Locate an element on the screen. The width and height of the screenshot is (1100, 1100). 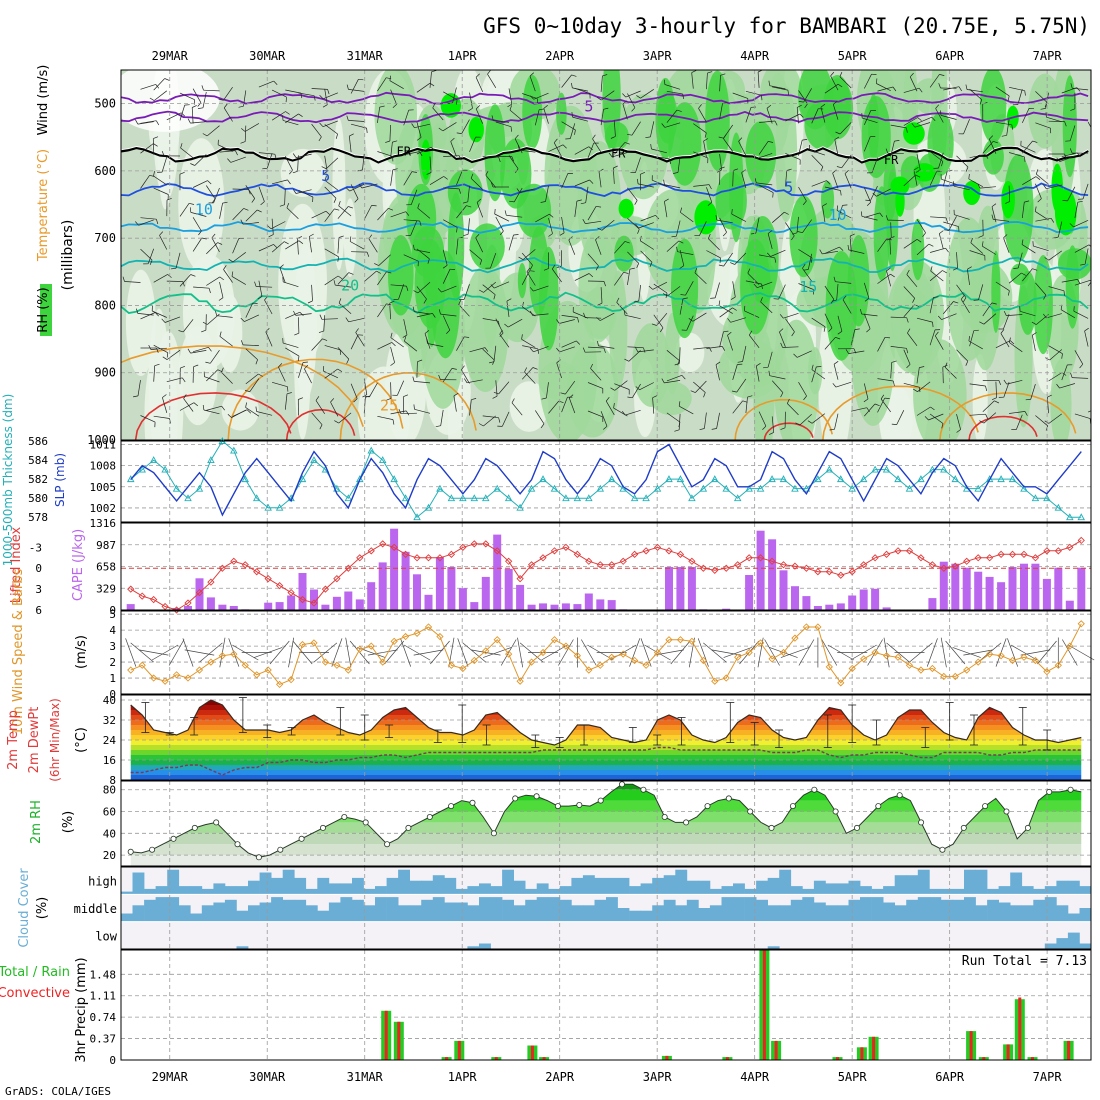
rh-wet-patch is located at coordinates (465, 192).